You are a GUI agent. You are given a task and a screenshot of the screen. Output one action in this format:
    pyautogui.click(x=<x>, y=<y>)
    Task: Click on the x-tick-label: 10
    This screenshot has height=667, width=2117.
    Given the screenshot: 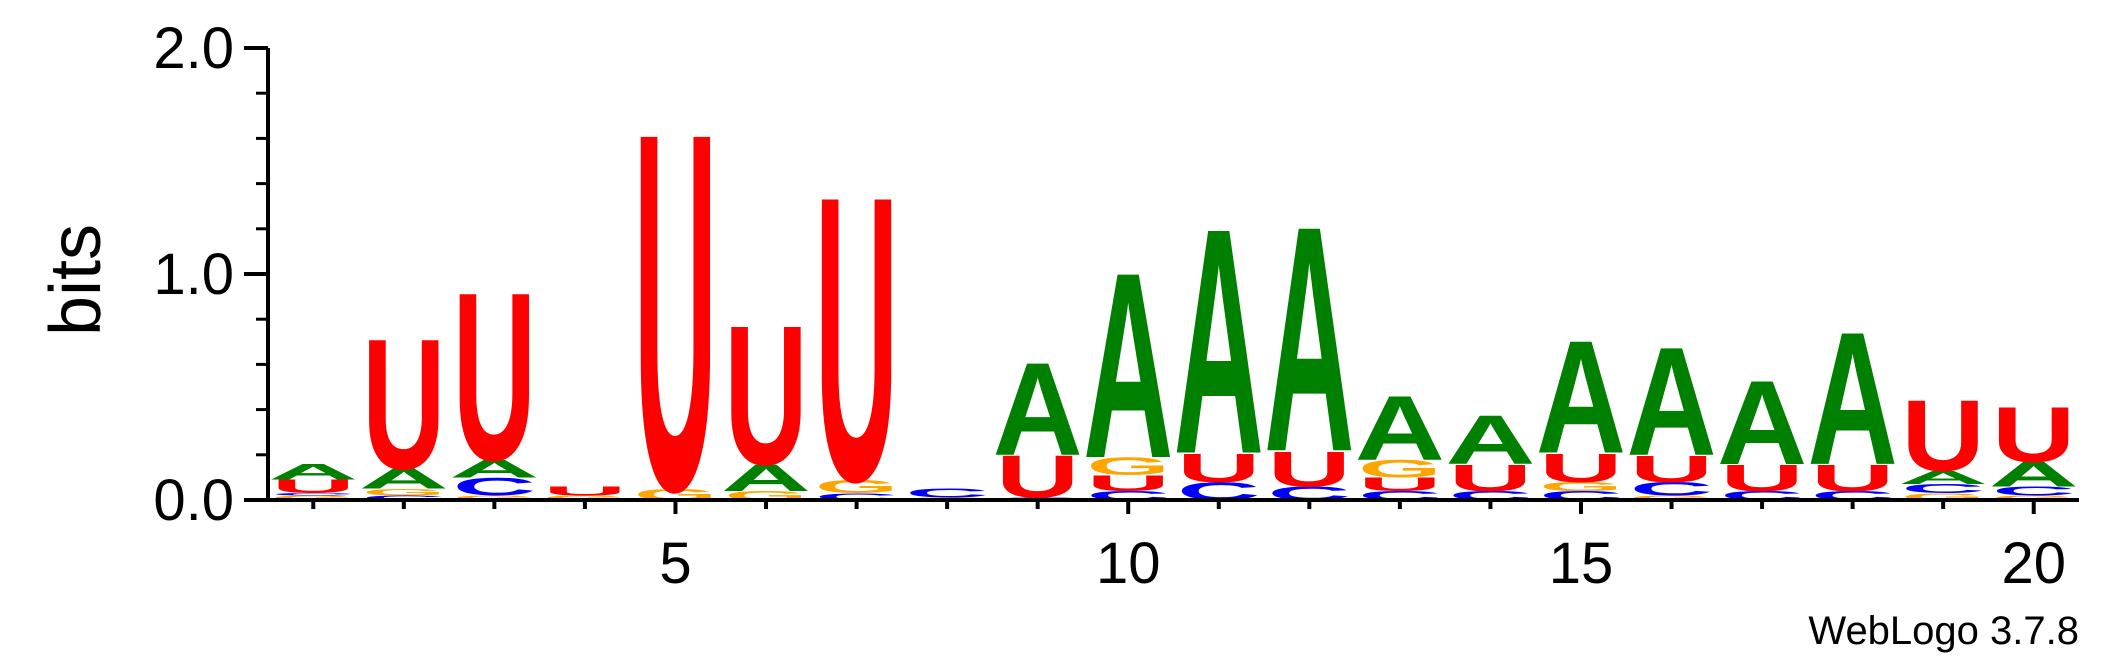 What is the action you would take?
    pyautogui.click(x=1128, y=563)
    